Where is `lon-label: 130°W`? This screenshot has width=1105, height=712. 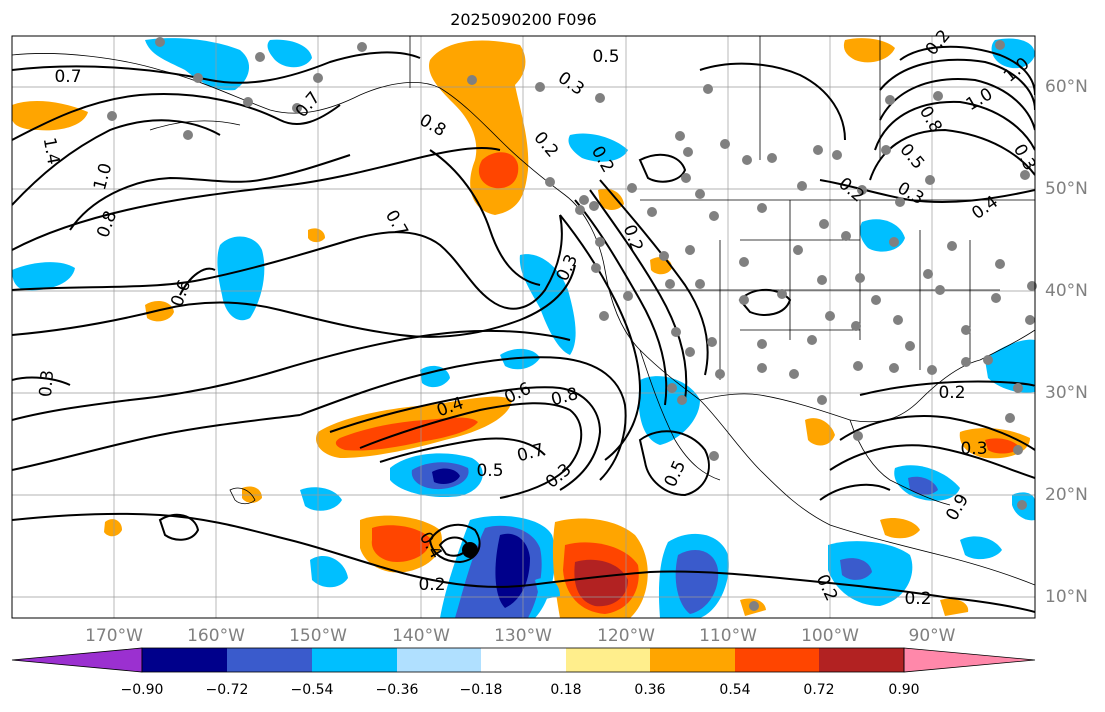
lon-label: 130°W is located at coordinates (523, 636).